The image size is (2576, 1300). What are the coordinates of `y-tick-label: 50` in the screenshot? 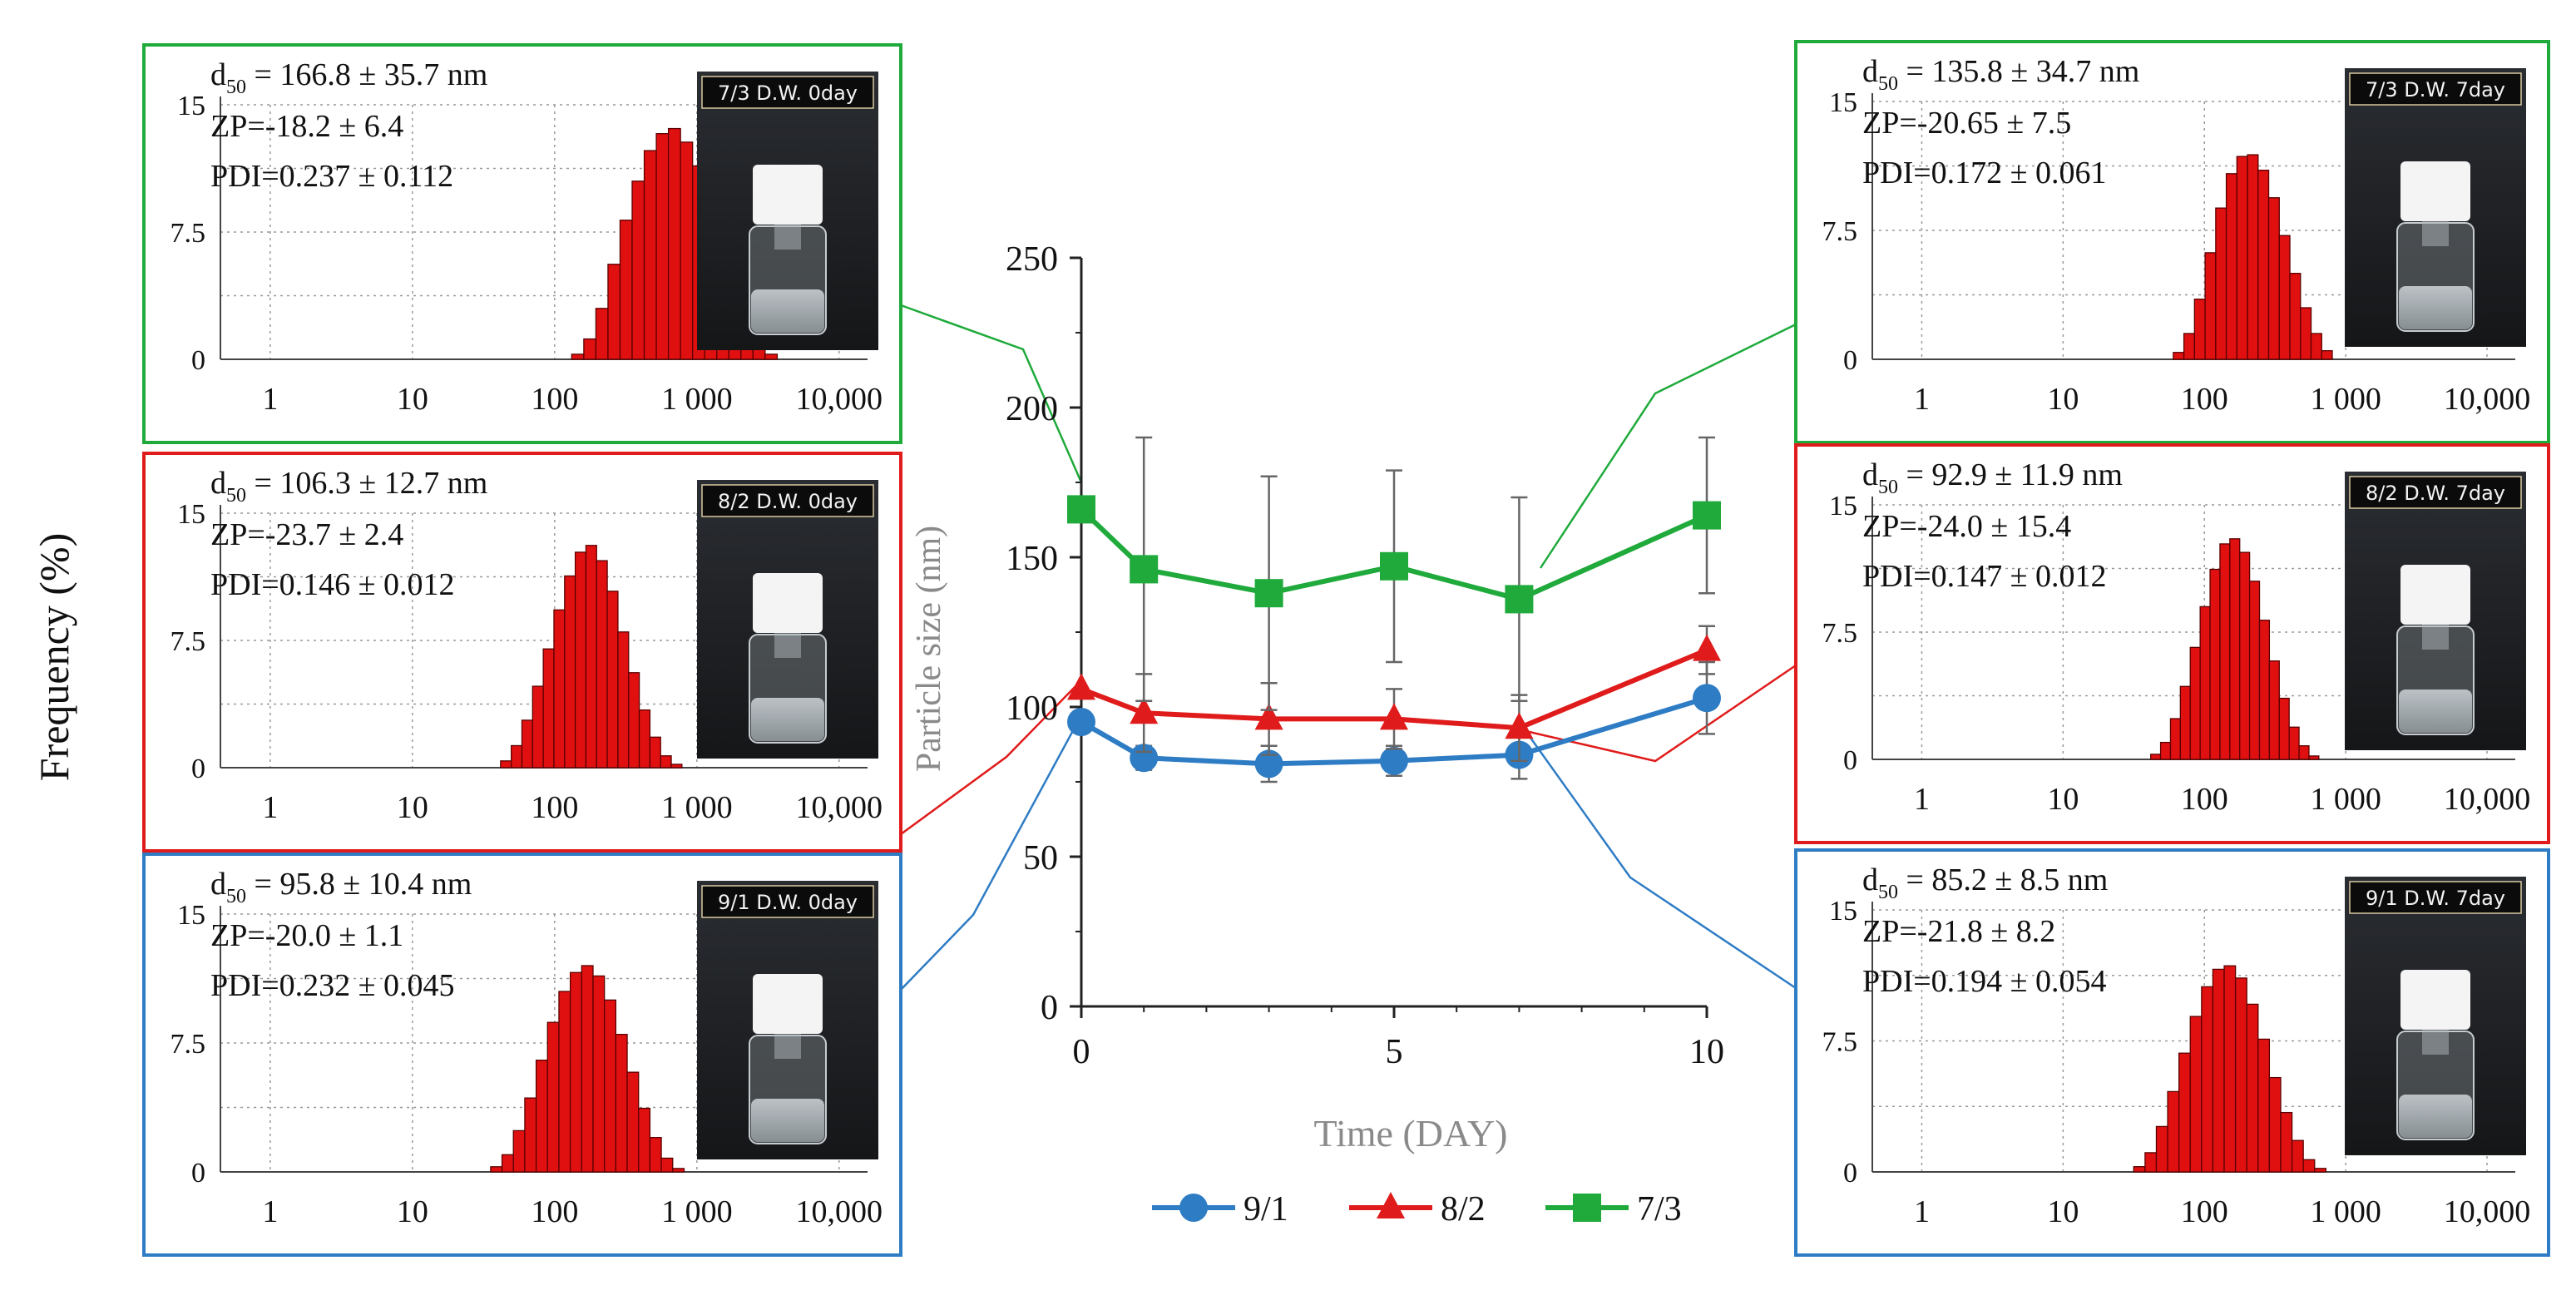 It's located at (1040, 858).